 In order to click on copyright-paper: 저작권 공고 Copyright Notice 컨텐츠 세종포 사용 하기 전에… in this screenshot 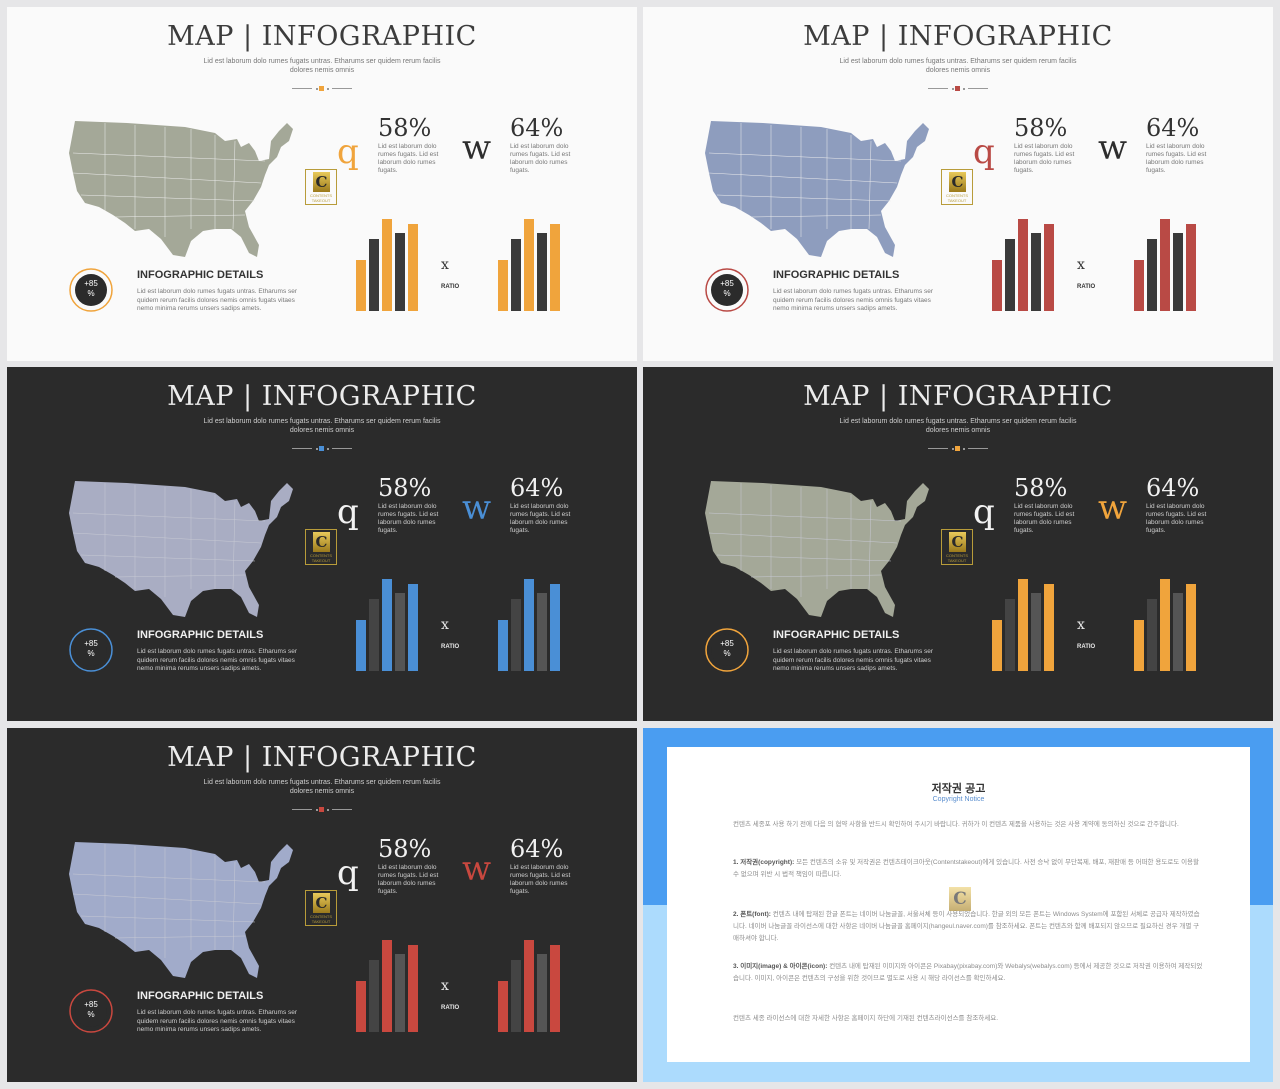, I will do `click(958, 904)`.